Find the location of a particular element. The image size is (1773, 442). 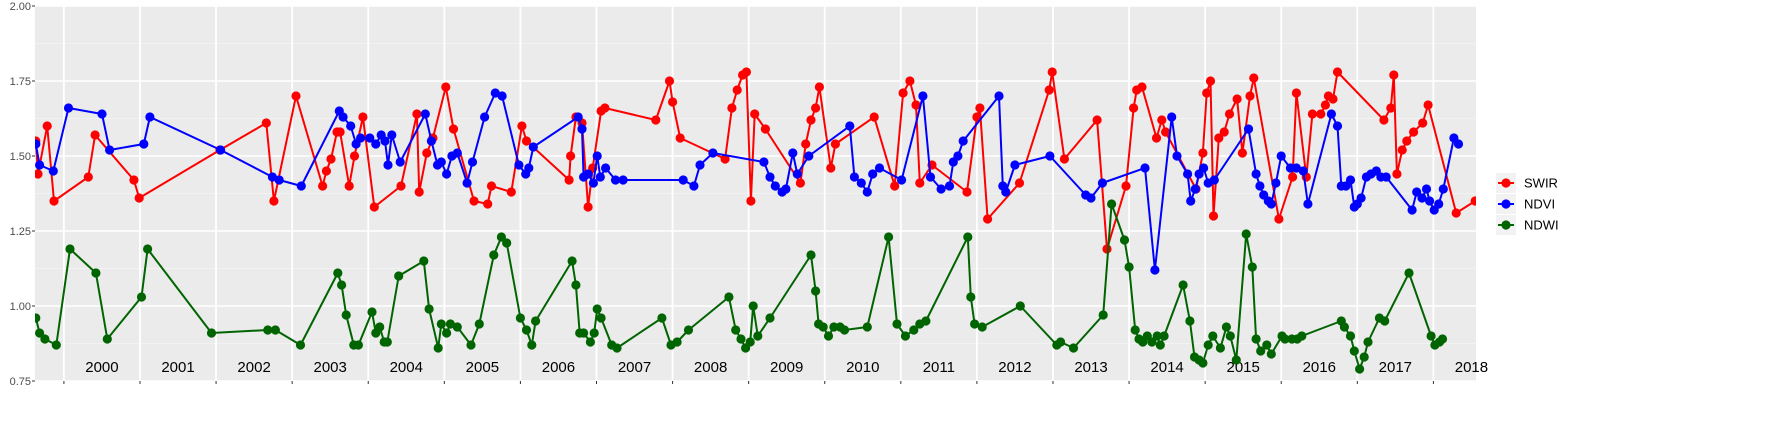

y-tick-label: 2.00 is located at coordinates (20, 7).